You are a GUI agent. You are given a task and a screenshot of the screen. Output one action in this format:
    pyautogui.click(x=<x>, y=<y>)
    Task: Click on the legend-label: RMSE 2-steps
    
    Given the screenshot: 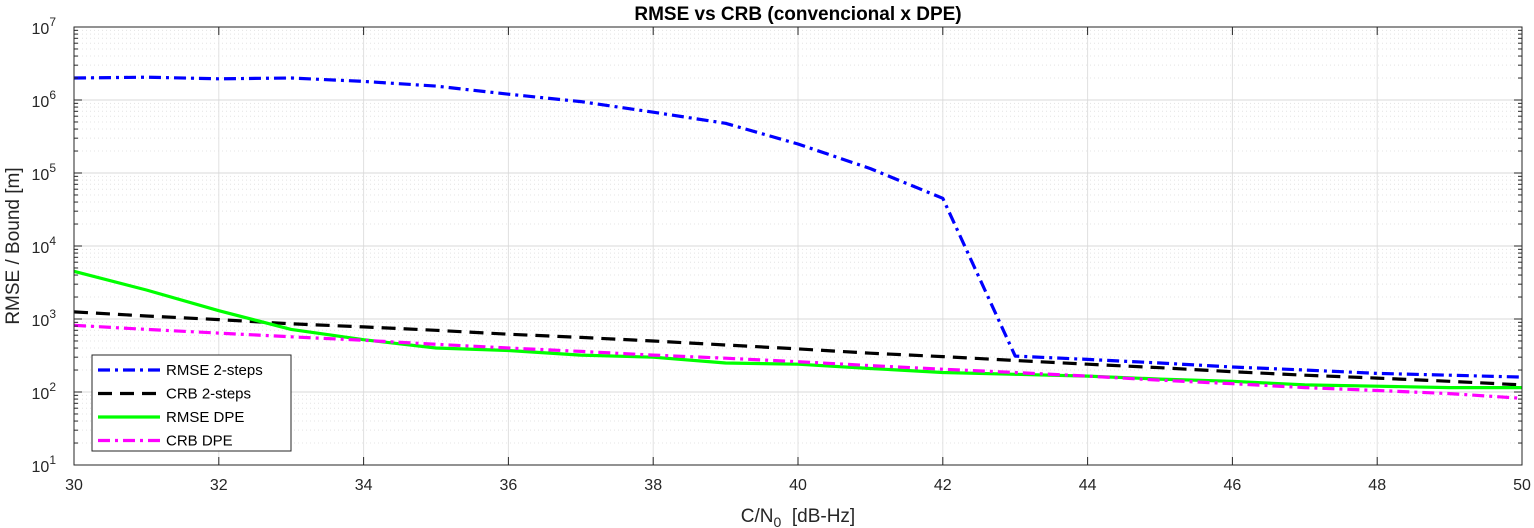 What is the action you would take?
    pyautogui.click(x=214, y=370)
    